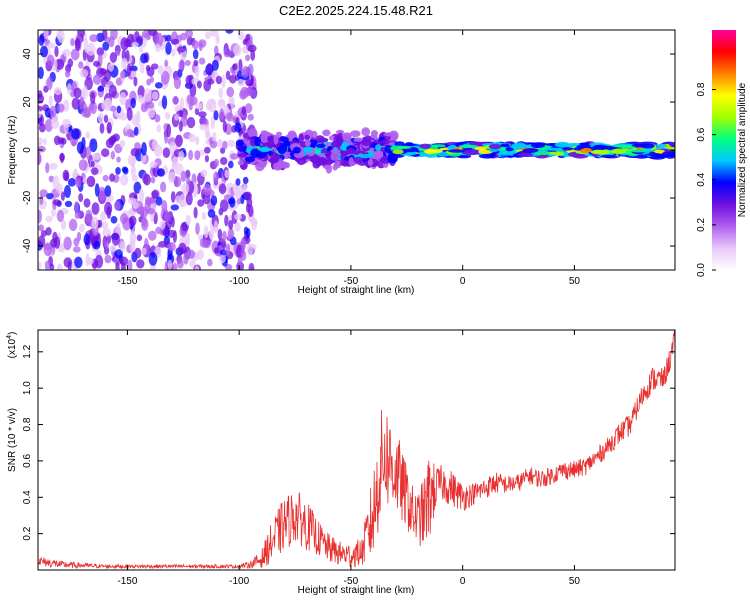 The width and height of the screenshot is (750, 600). What do you see at coordinates (575, 281) in the screenshot?
I see `x-tick-label: 50` at bounding box center [575, 281].